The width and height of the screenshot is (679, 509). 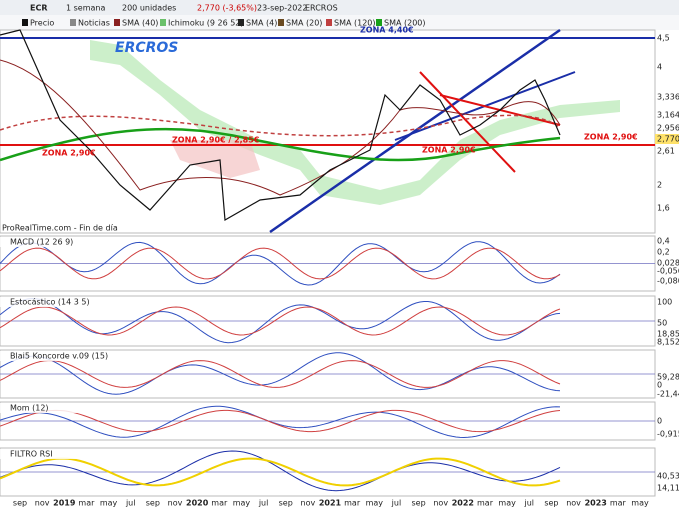 What do you see at coordinates (666, 151) in the screenshot?
I see `y-tick-label: 2,61` at bounding box center [666, 151].